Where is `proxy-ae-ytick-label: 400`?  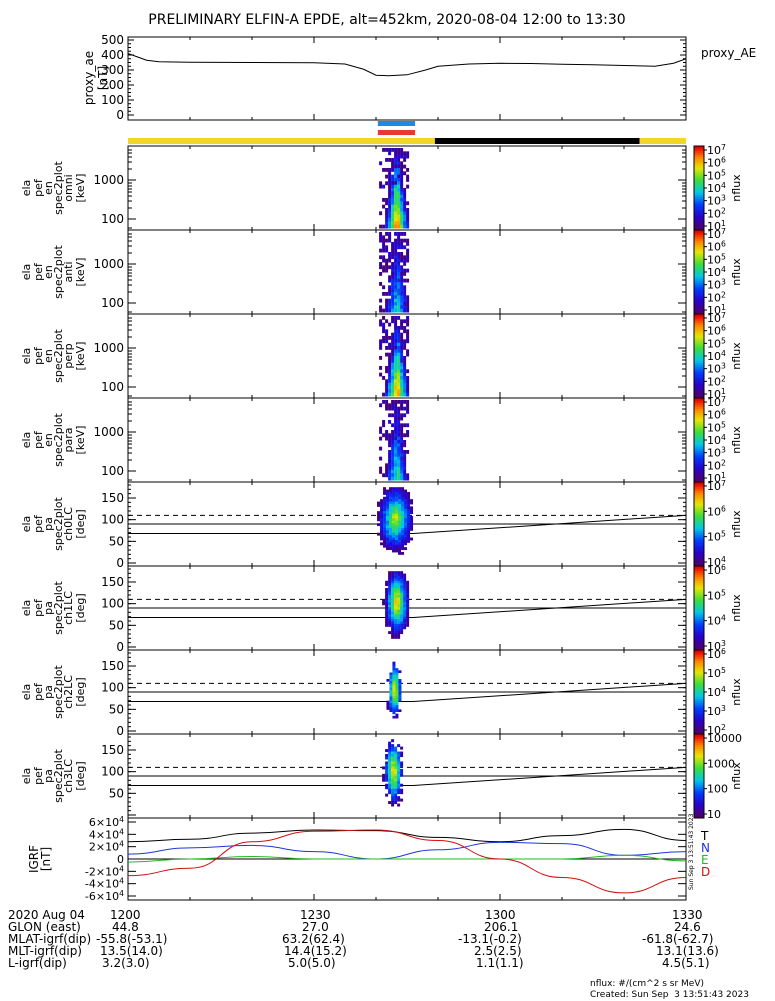 proxy-ae-ytick-label: 400 is located at coordinates (112, 55).